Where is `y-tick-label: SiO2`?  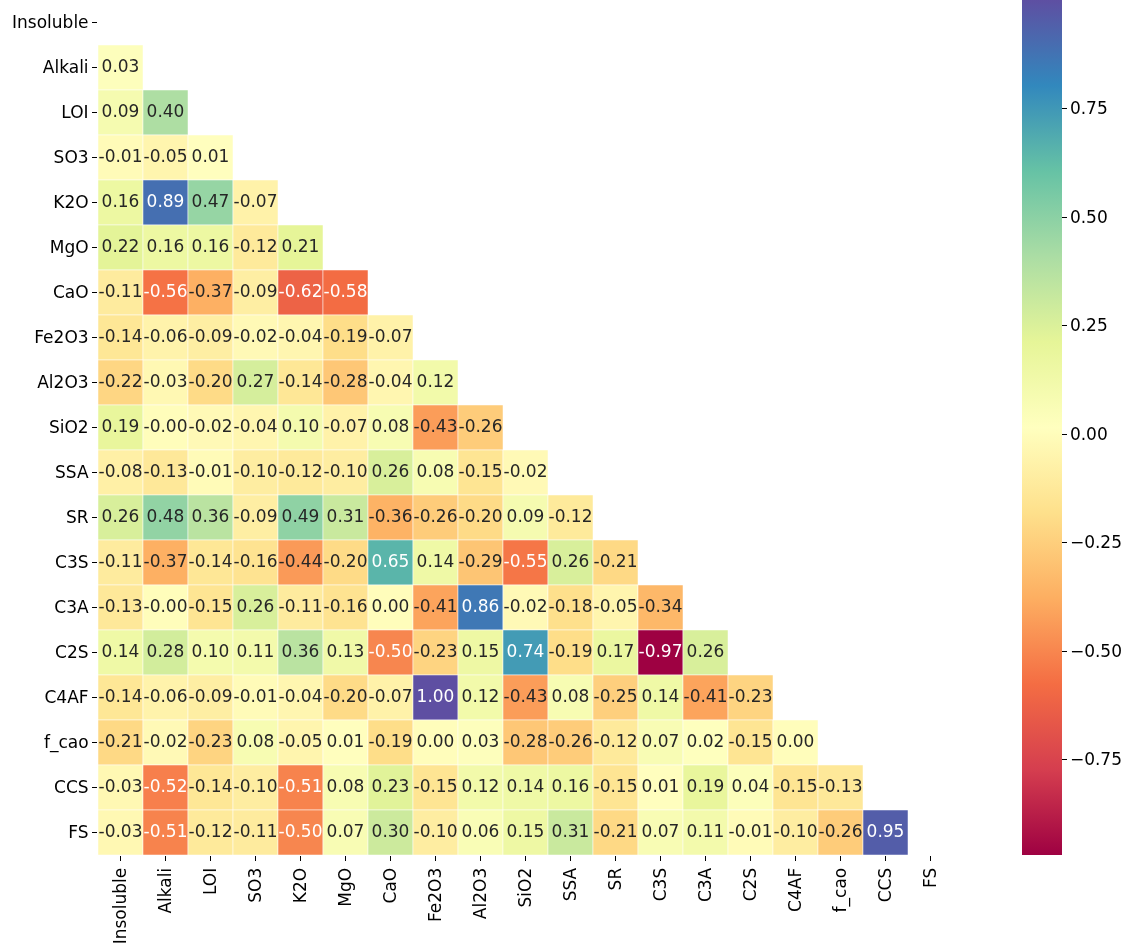 y-tick-label: SiO2 is located at coordinates (68, 427).